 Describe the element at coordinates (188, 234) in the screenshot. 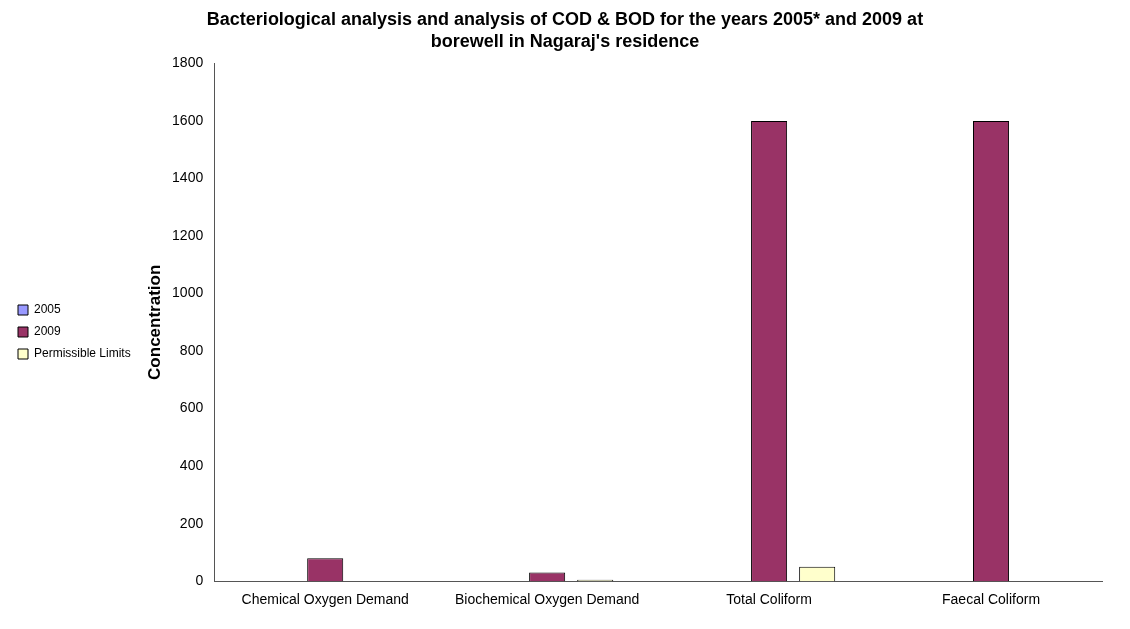

I see `y-tick-label: 1200` at that location.